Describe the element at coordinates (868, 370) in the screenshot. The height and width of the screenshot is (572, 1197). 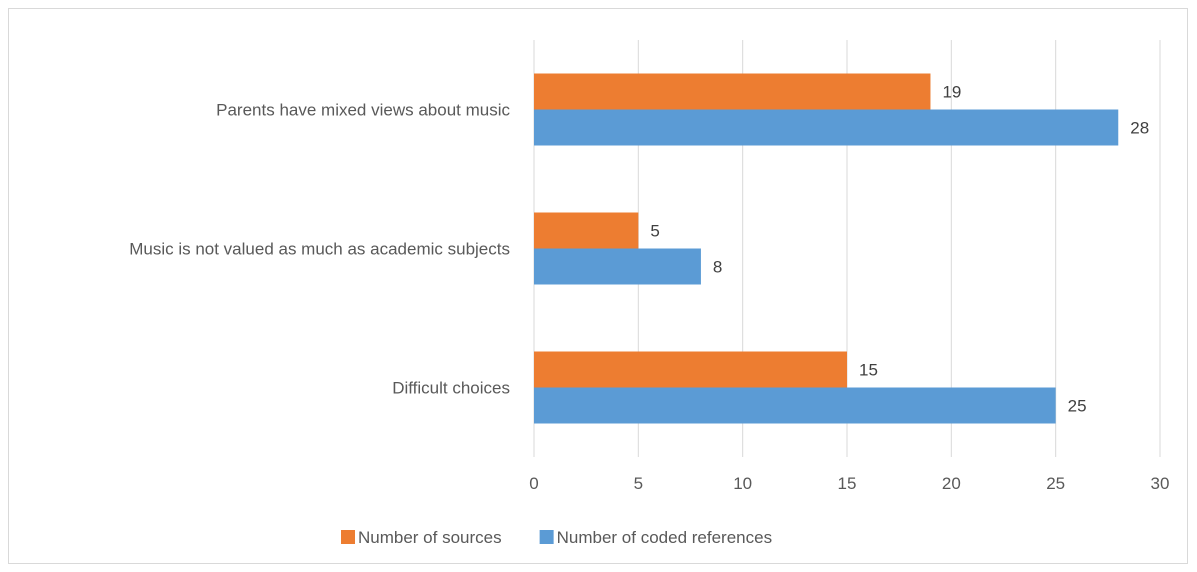
I see `data-label: 15` at that location.